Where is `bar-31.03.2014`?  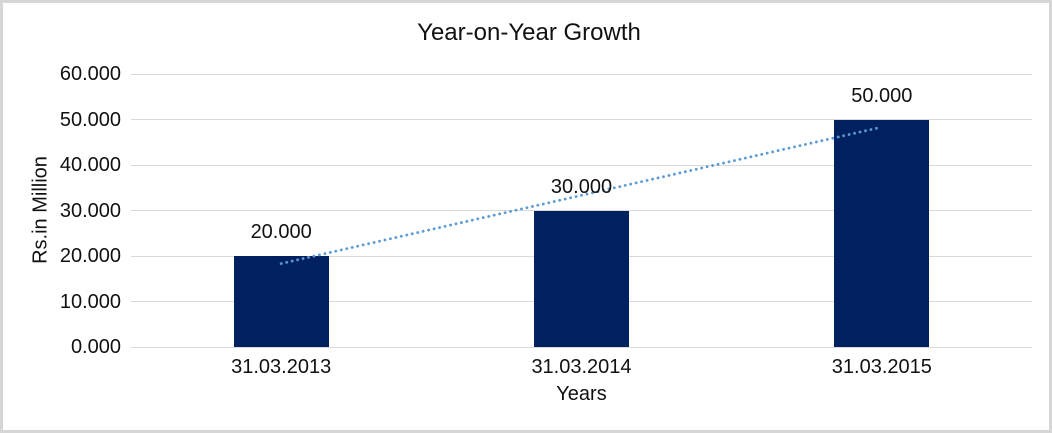
bar-31.03.2014 is located at coordinates (581, 278).